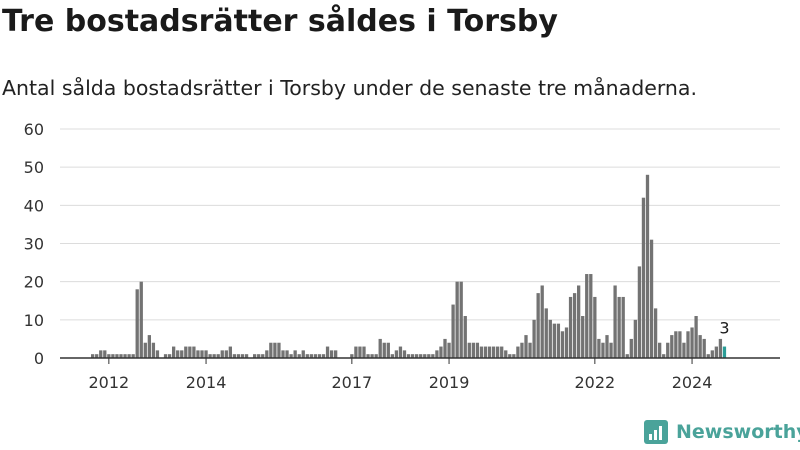 Image resolution: width=800 pixels, height=450 pixels. Describe the element at coordinates (34, 129) in the screenshot. I see `y-tick-label: 60` at that location.